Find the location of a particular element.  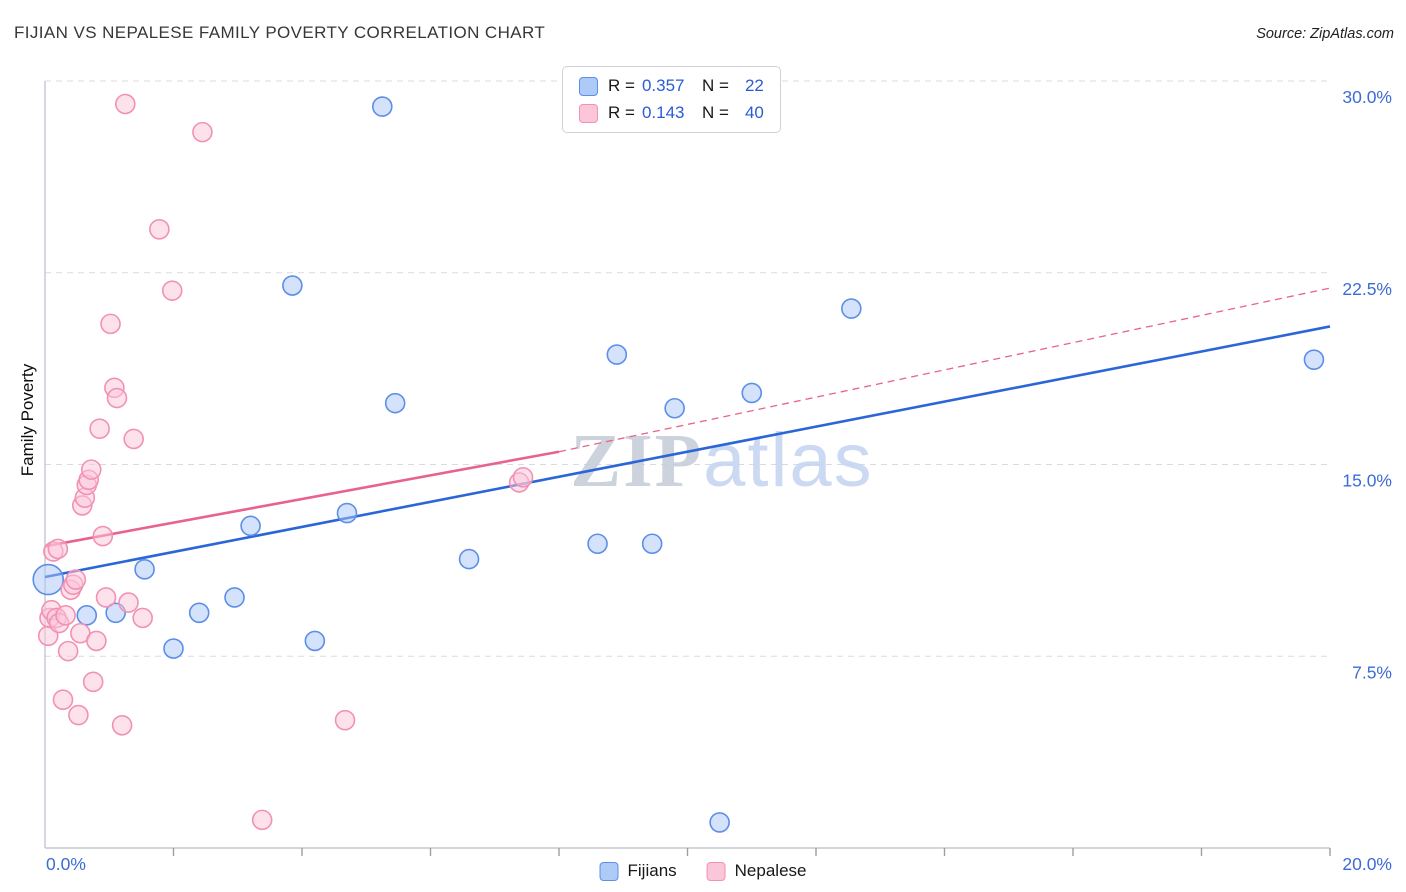

legend-item-fijians: Fijians is located at coordinates (638, 871).